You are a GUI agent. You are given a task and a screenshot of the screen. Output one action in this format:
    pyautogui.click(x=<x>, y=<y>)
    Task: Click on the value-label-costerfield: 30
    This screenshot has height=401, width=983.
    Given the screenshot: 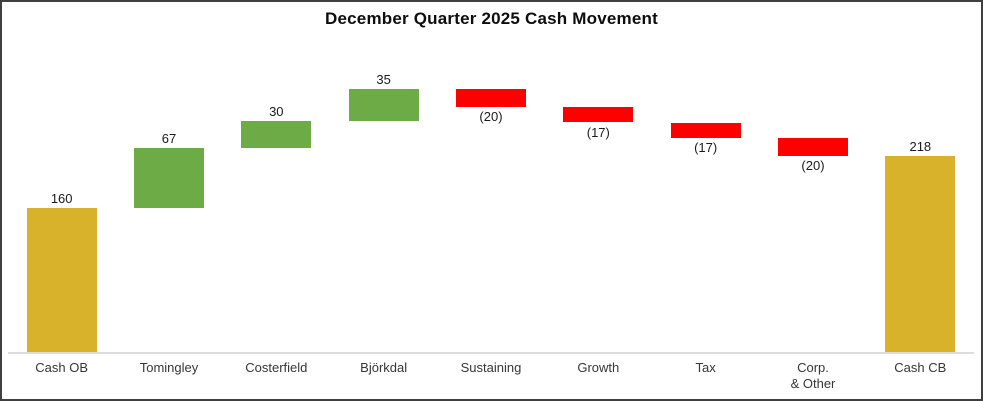 What is the action you would take?
    pyautogui.click(x=276, y=111)
    